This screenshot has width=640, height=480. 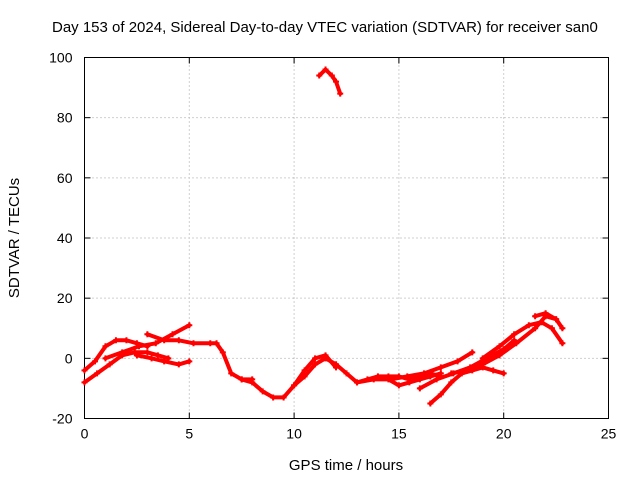 I want to click on y-tick-label: 60, so click(x=65, y=178).